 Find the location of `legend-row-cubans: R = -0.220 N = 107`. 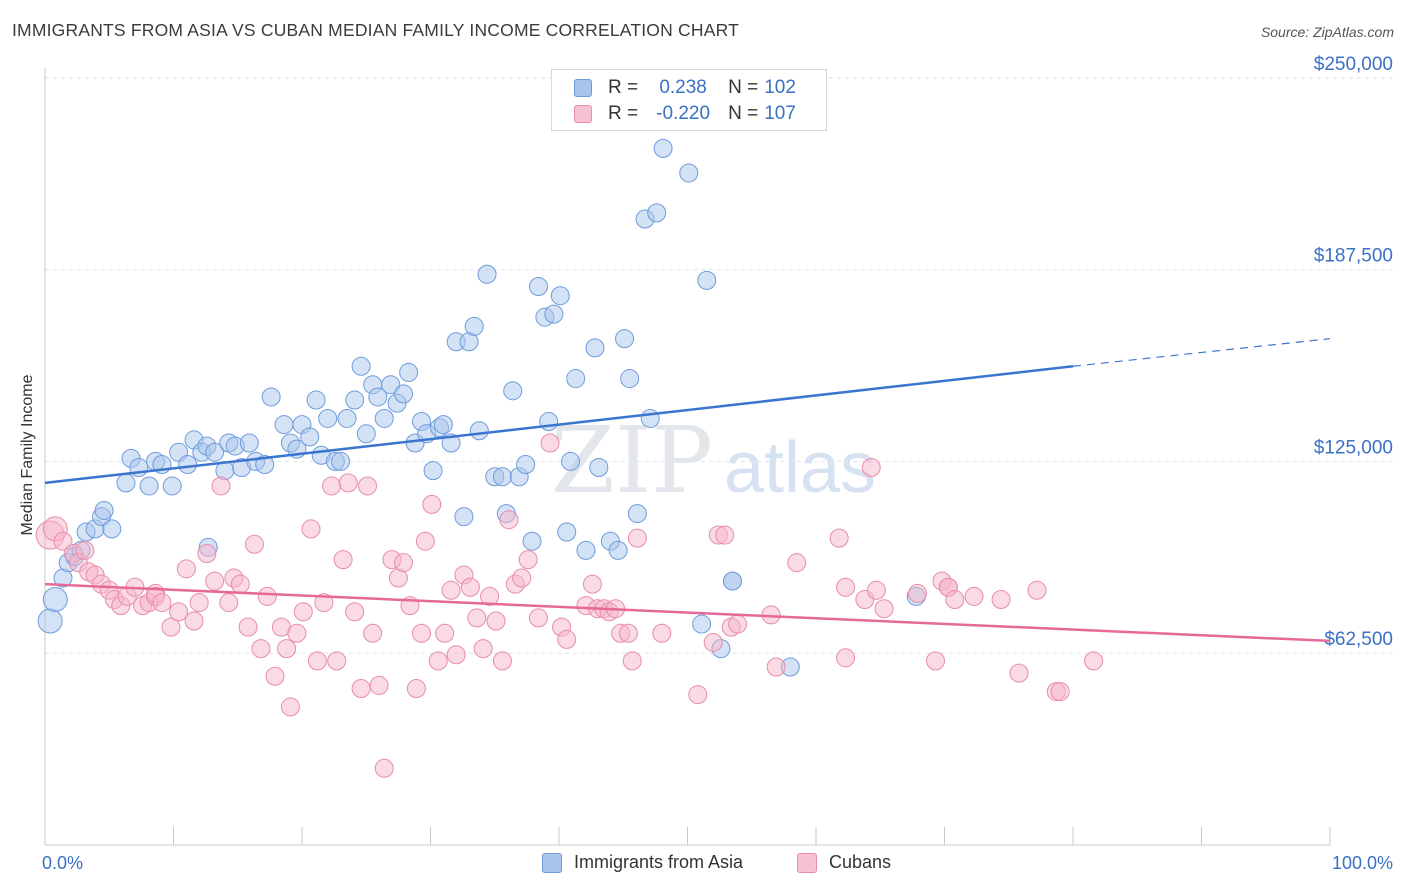

legend-row-cubans: R = -0.220 N = 107 is located at coordinates (685, 114).